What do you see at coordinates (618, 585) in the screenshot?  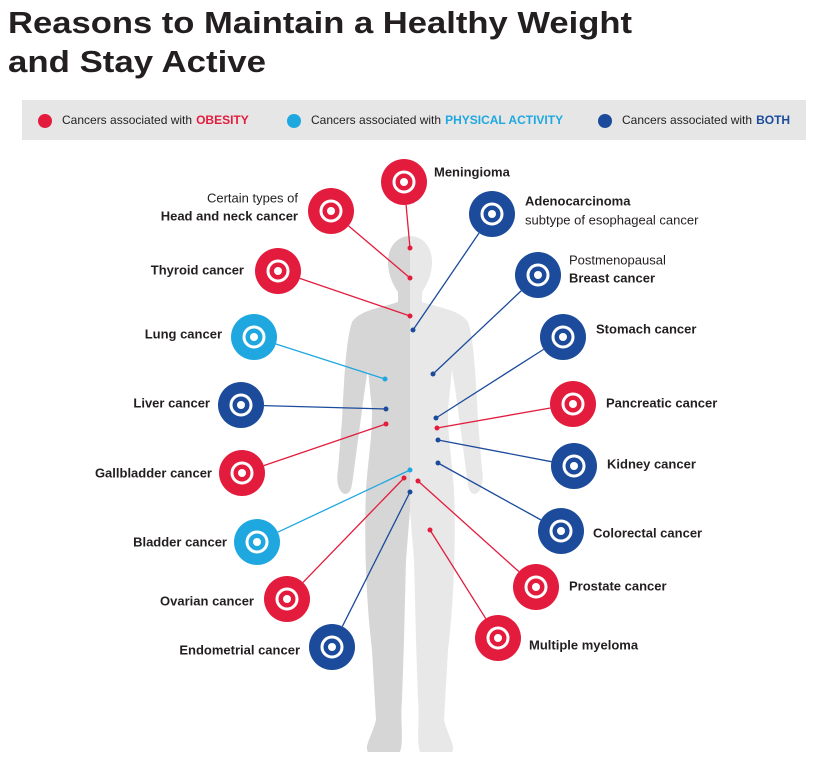 I see `node-label: Prostate cancer` at bounding box center [618, 585].